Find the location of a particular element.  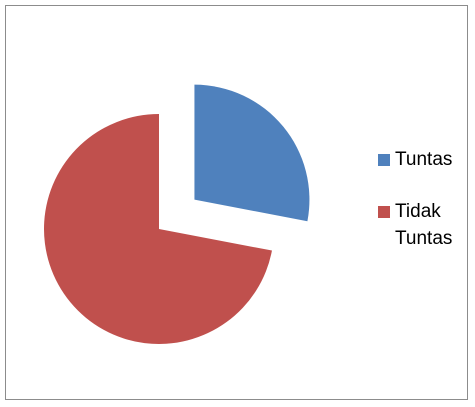

legend-item-tidak-tuntas: Tidak Tuntas is located at coordinates (421, 225).